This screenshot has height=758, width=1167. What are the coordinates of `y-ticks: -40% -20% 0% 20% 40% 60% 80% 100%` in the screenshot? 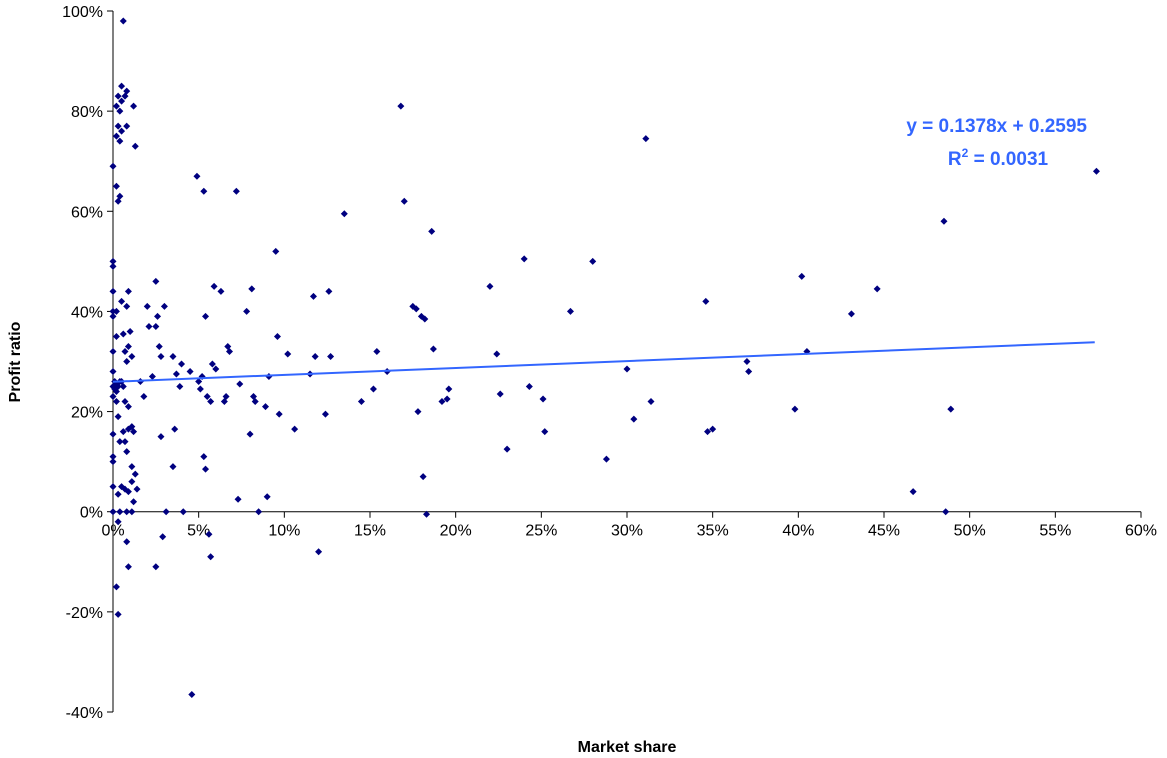 It's located at (87, 363).